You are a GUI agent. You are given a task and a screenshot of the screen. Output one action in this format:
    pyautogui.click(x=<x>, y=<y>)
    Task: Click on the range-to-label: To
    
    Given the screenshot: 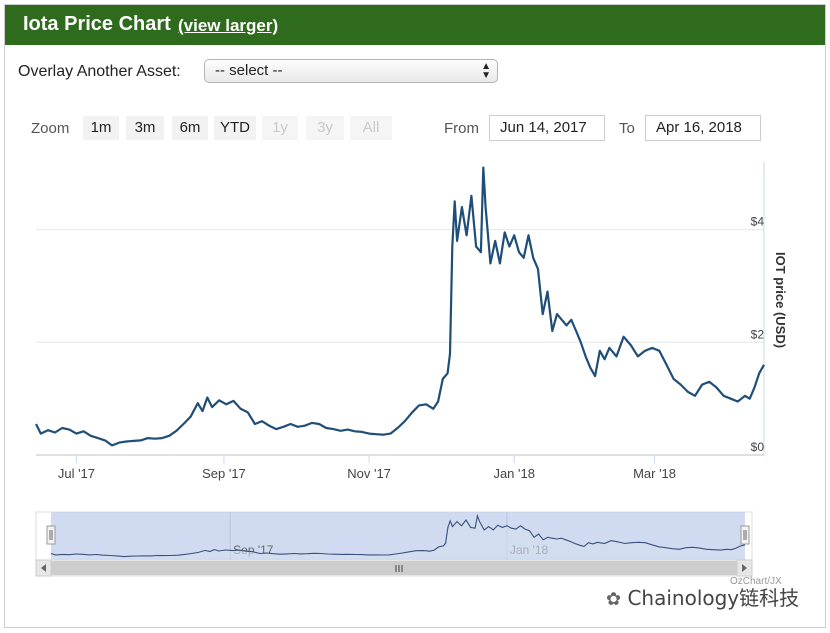 What is the action you would take?
    pyautogui.click(x=627, y=128)
    